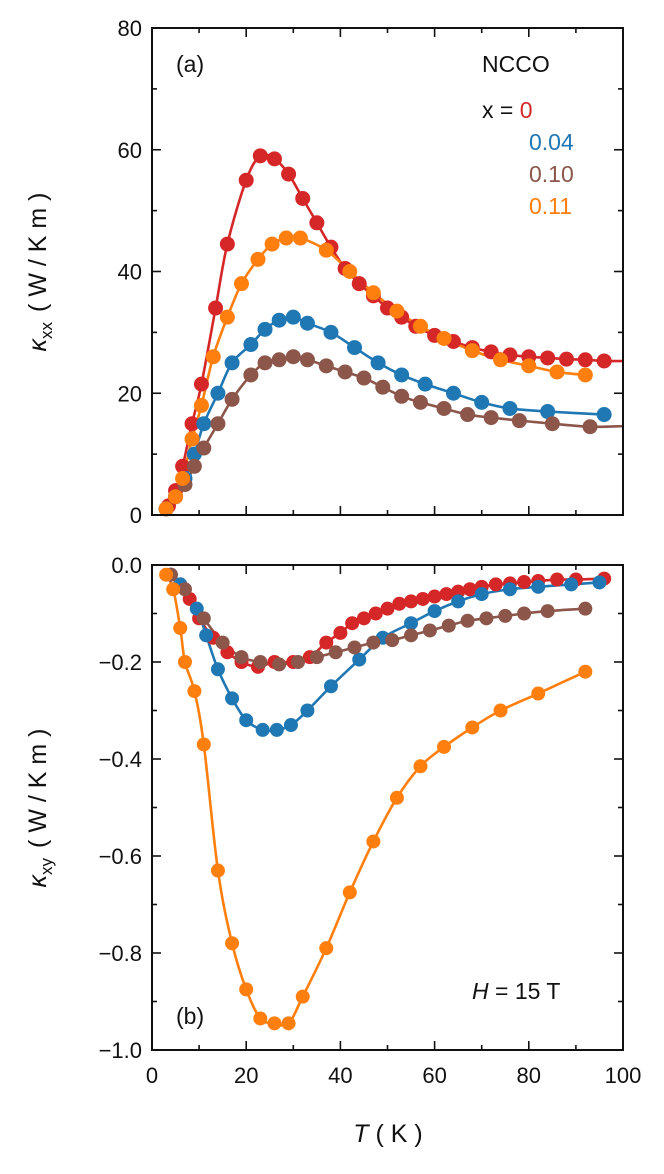 The width and height of the screenshot is (664, 1174). I want to click on y-tick-label: 60, so click(130, 150).